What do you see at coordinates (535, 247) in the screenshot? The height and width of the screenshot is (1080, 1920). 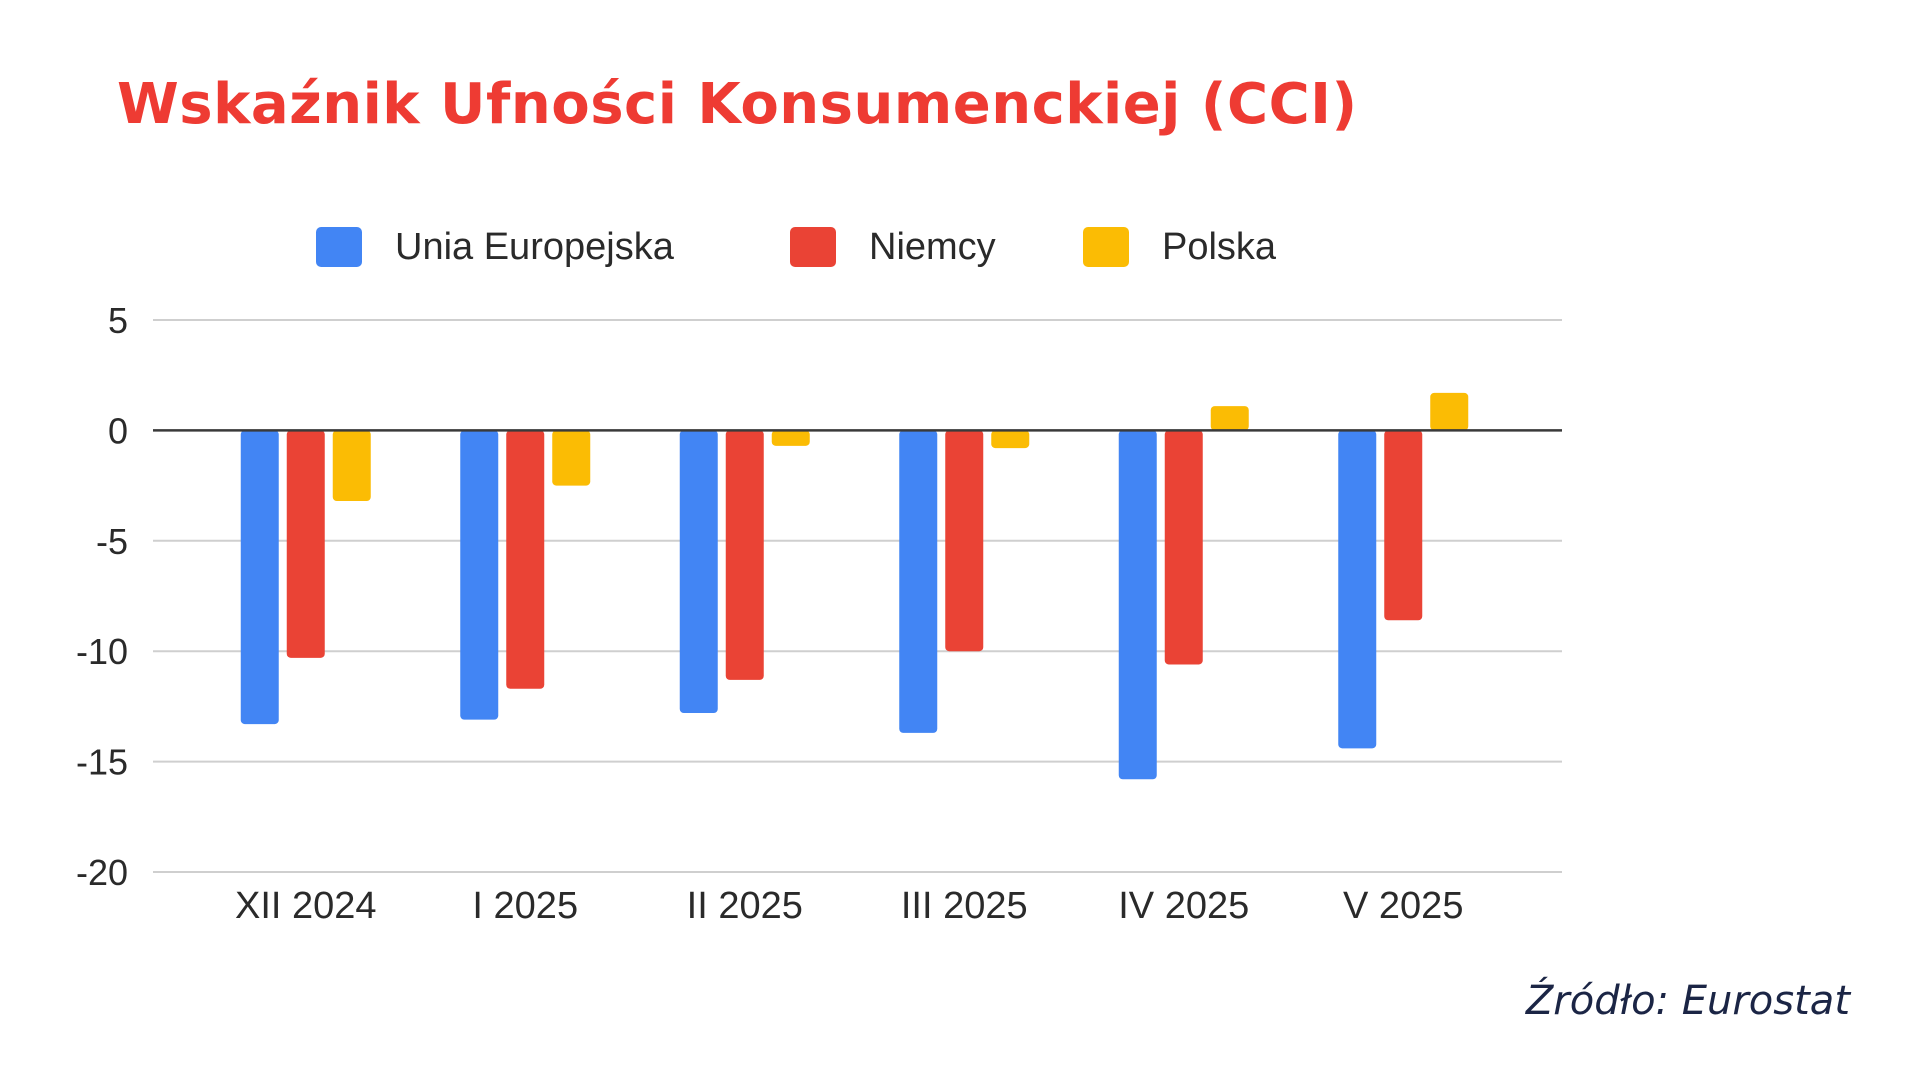 I see `legend-label: Unia Europejska` at bounding box center [535, 247].